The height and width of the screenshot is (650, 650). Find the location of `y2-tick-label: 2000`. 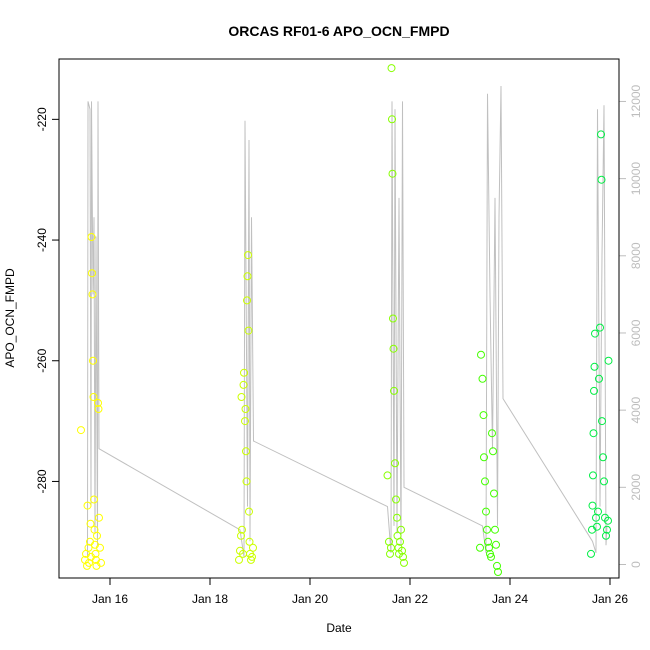

y2-tick-label: 2000 is located at coordinates (636, 487).